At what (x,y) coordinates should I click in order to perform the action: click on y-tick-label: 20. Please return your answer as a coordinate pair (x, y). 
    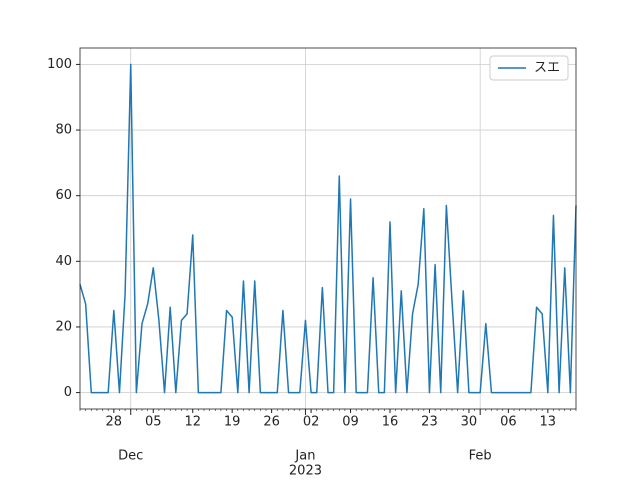
    Looking at the image, I should click on (63, 326).